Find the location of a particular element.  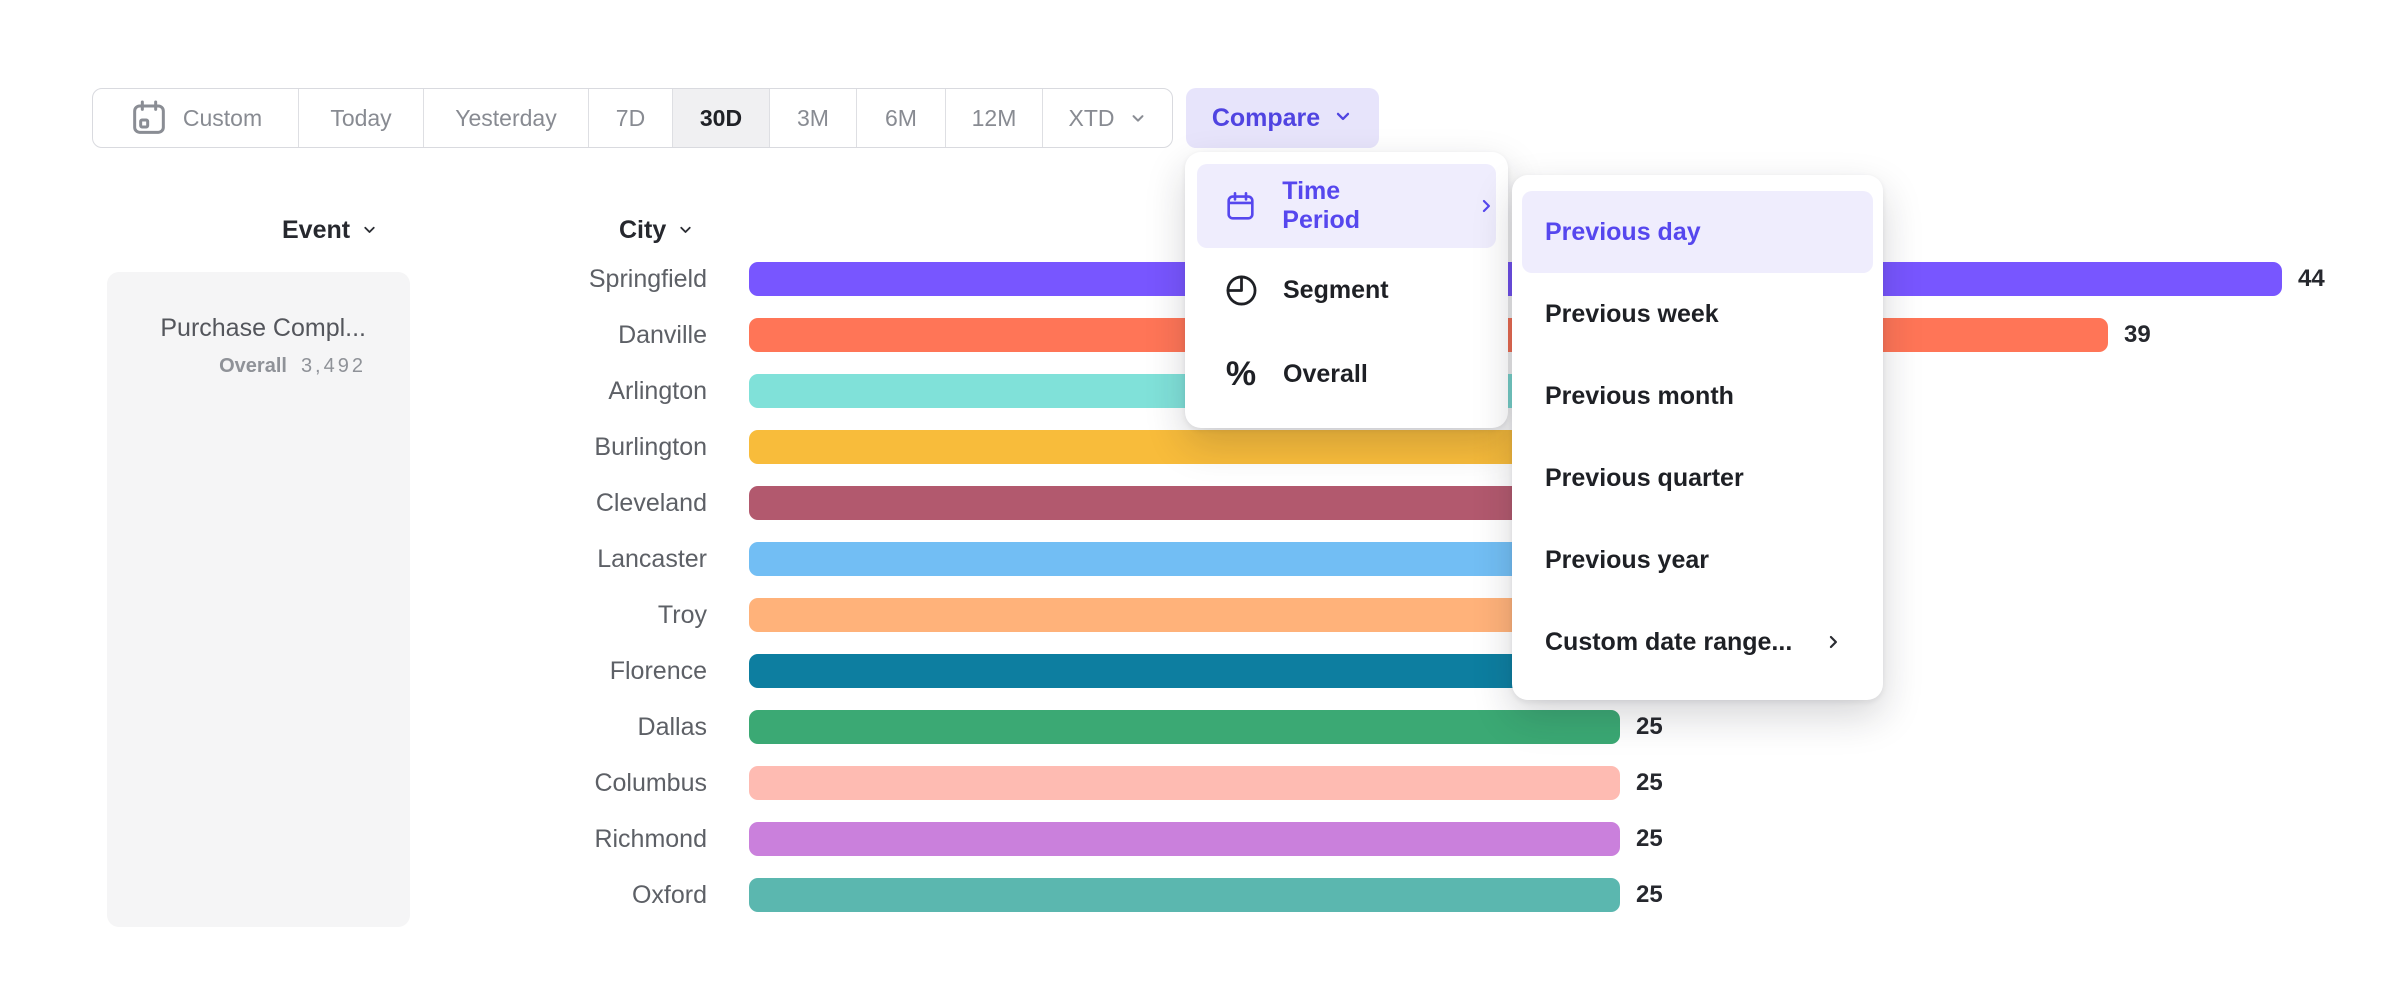

time-period-option-previous-day: Previous day is located at coordinates (1697, 232).